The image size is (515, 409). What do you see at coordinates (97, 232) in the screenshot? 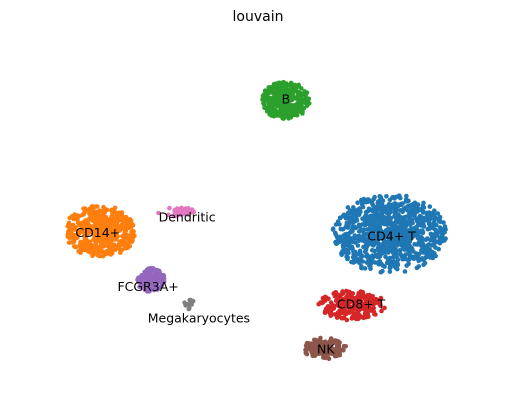
I see `cluster-label-cd14plus: CD14+` at bounding box center [97, 232].